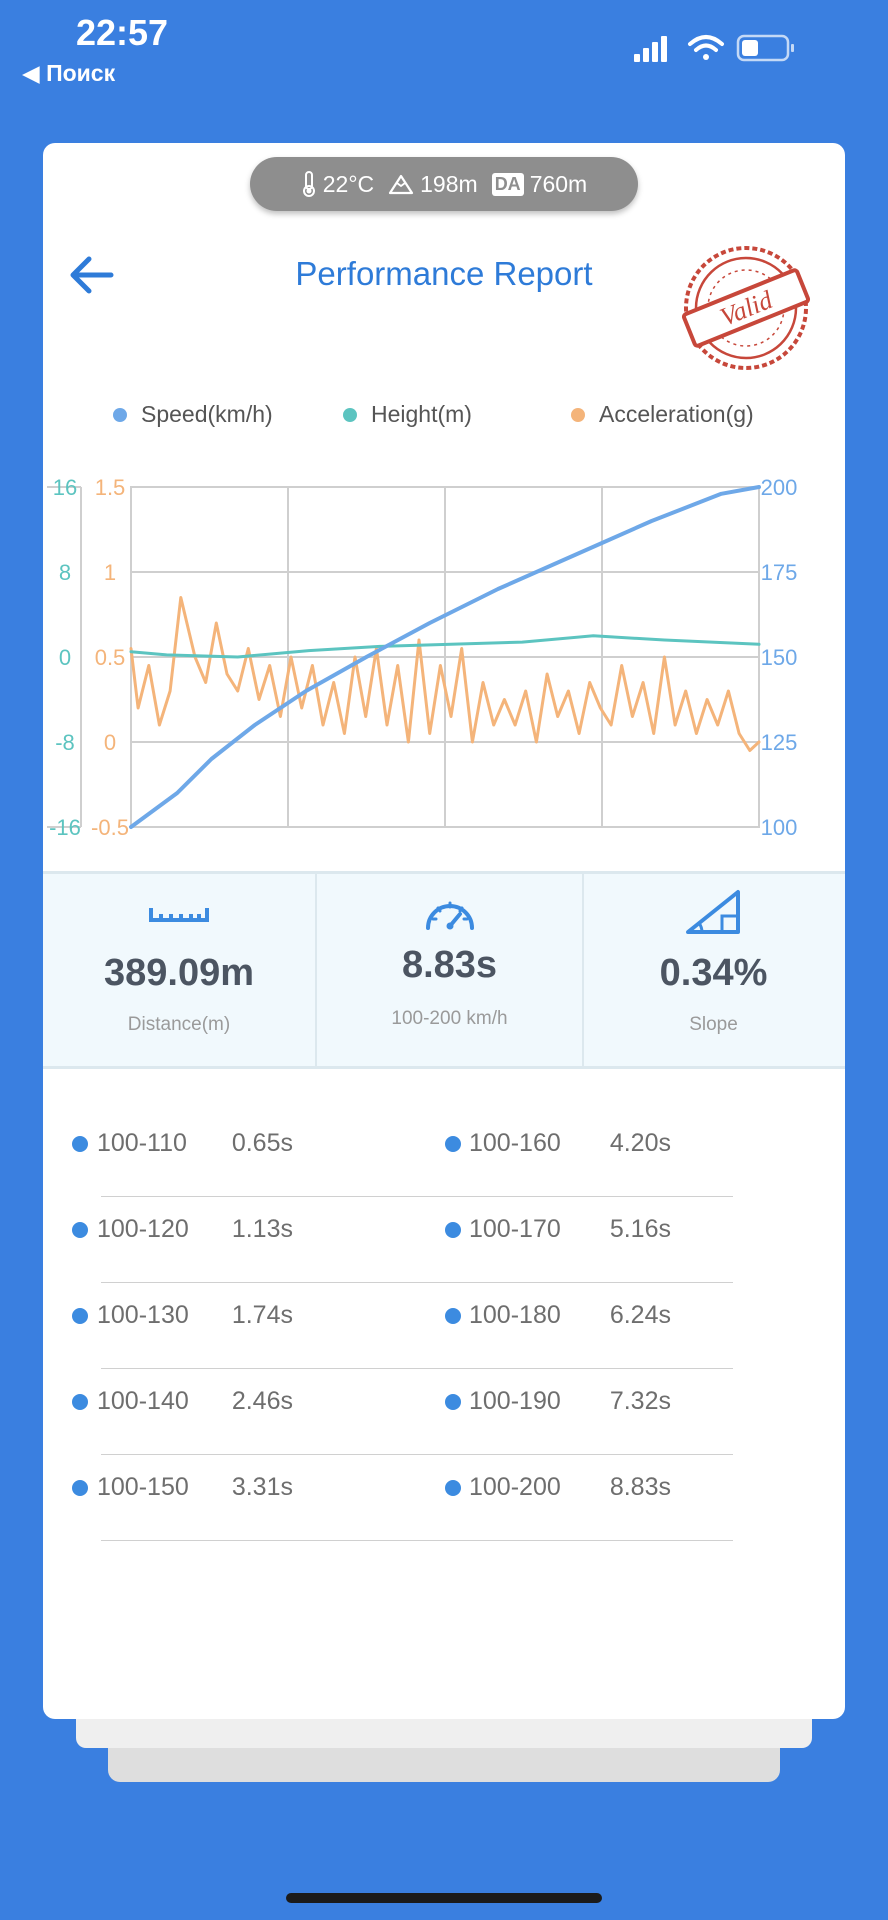 The height and width of the screenshot is (1920, 888). Describe the element at coordinates (110, 572) in the screenshot. I see `acceleration-tick-label: 1` at that location.